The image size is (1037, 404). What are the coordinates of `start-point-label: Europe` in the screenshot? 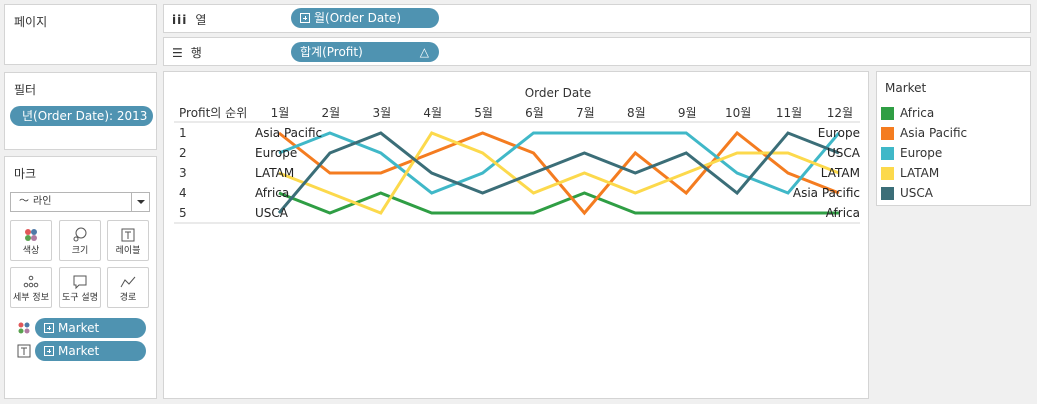 It's located at (276, 153).